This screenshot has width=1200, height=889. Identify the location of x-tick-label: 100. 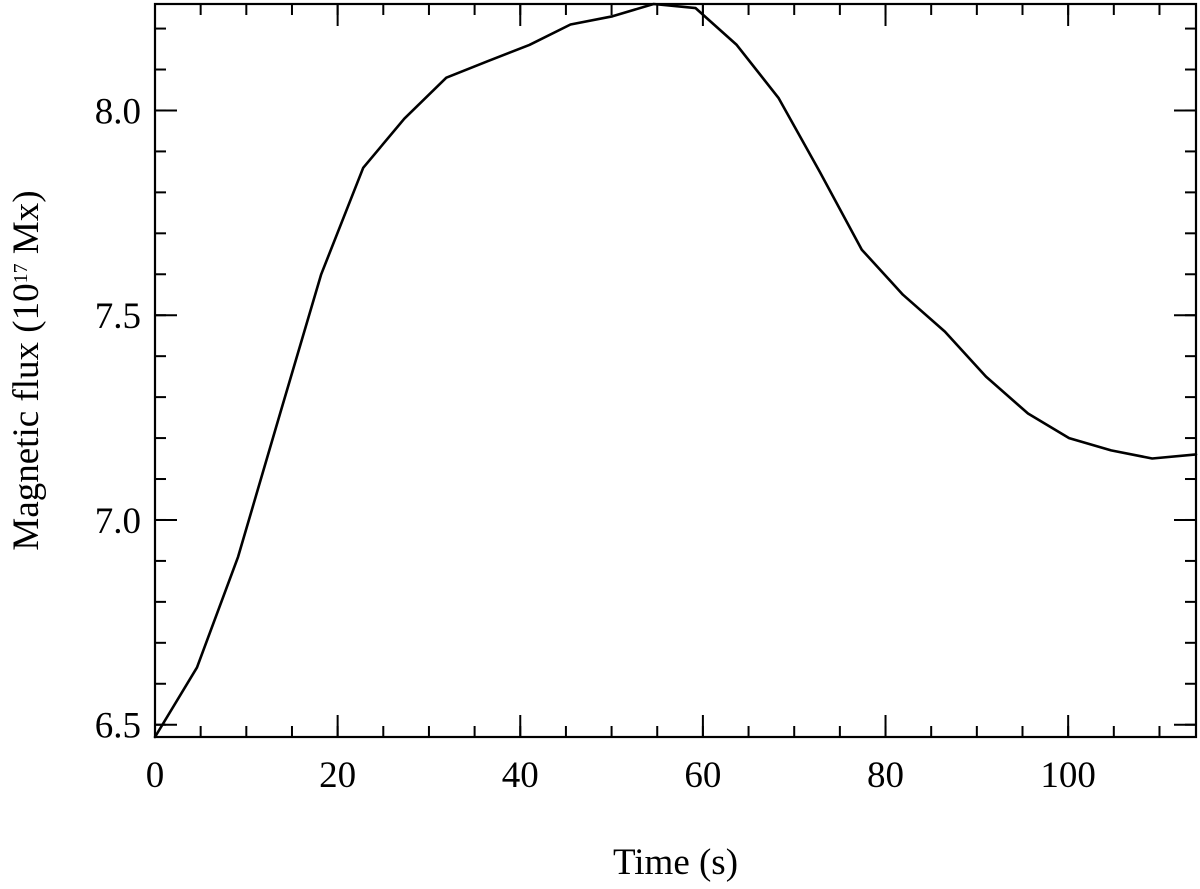
(1068, 775).